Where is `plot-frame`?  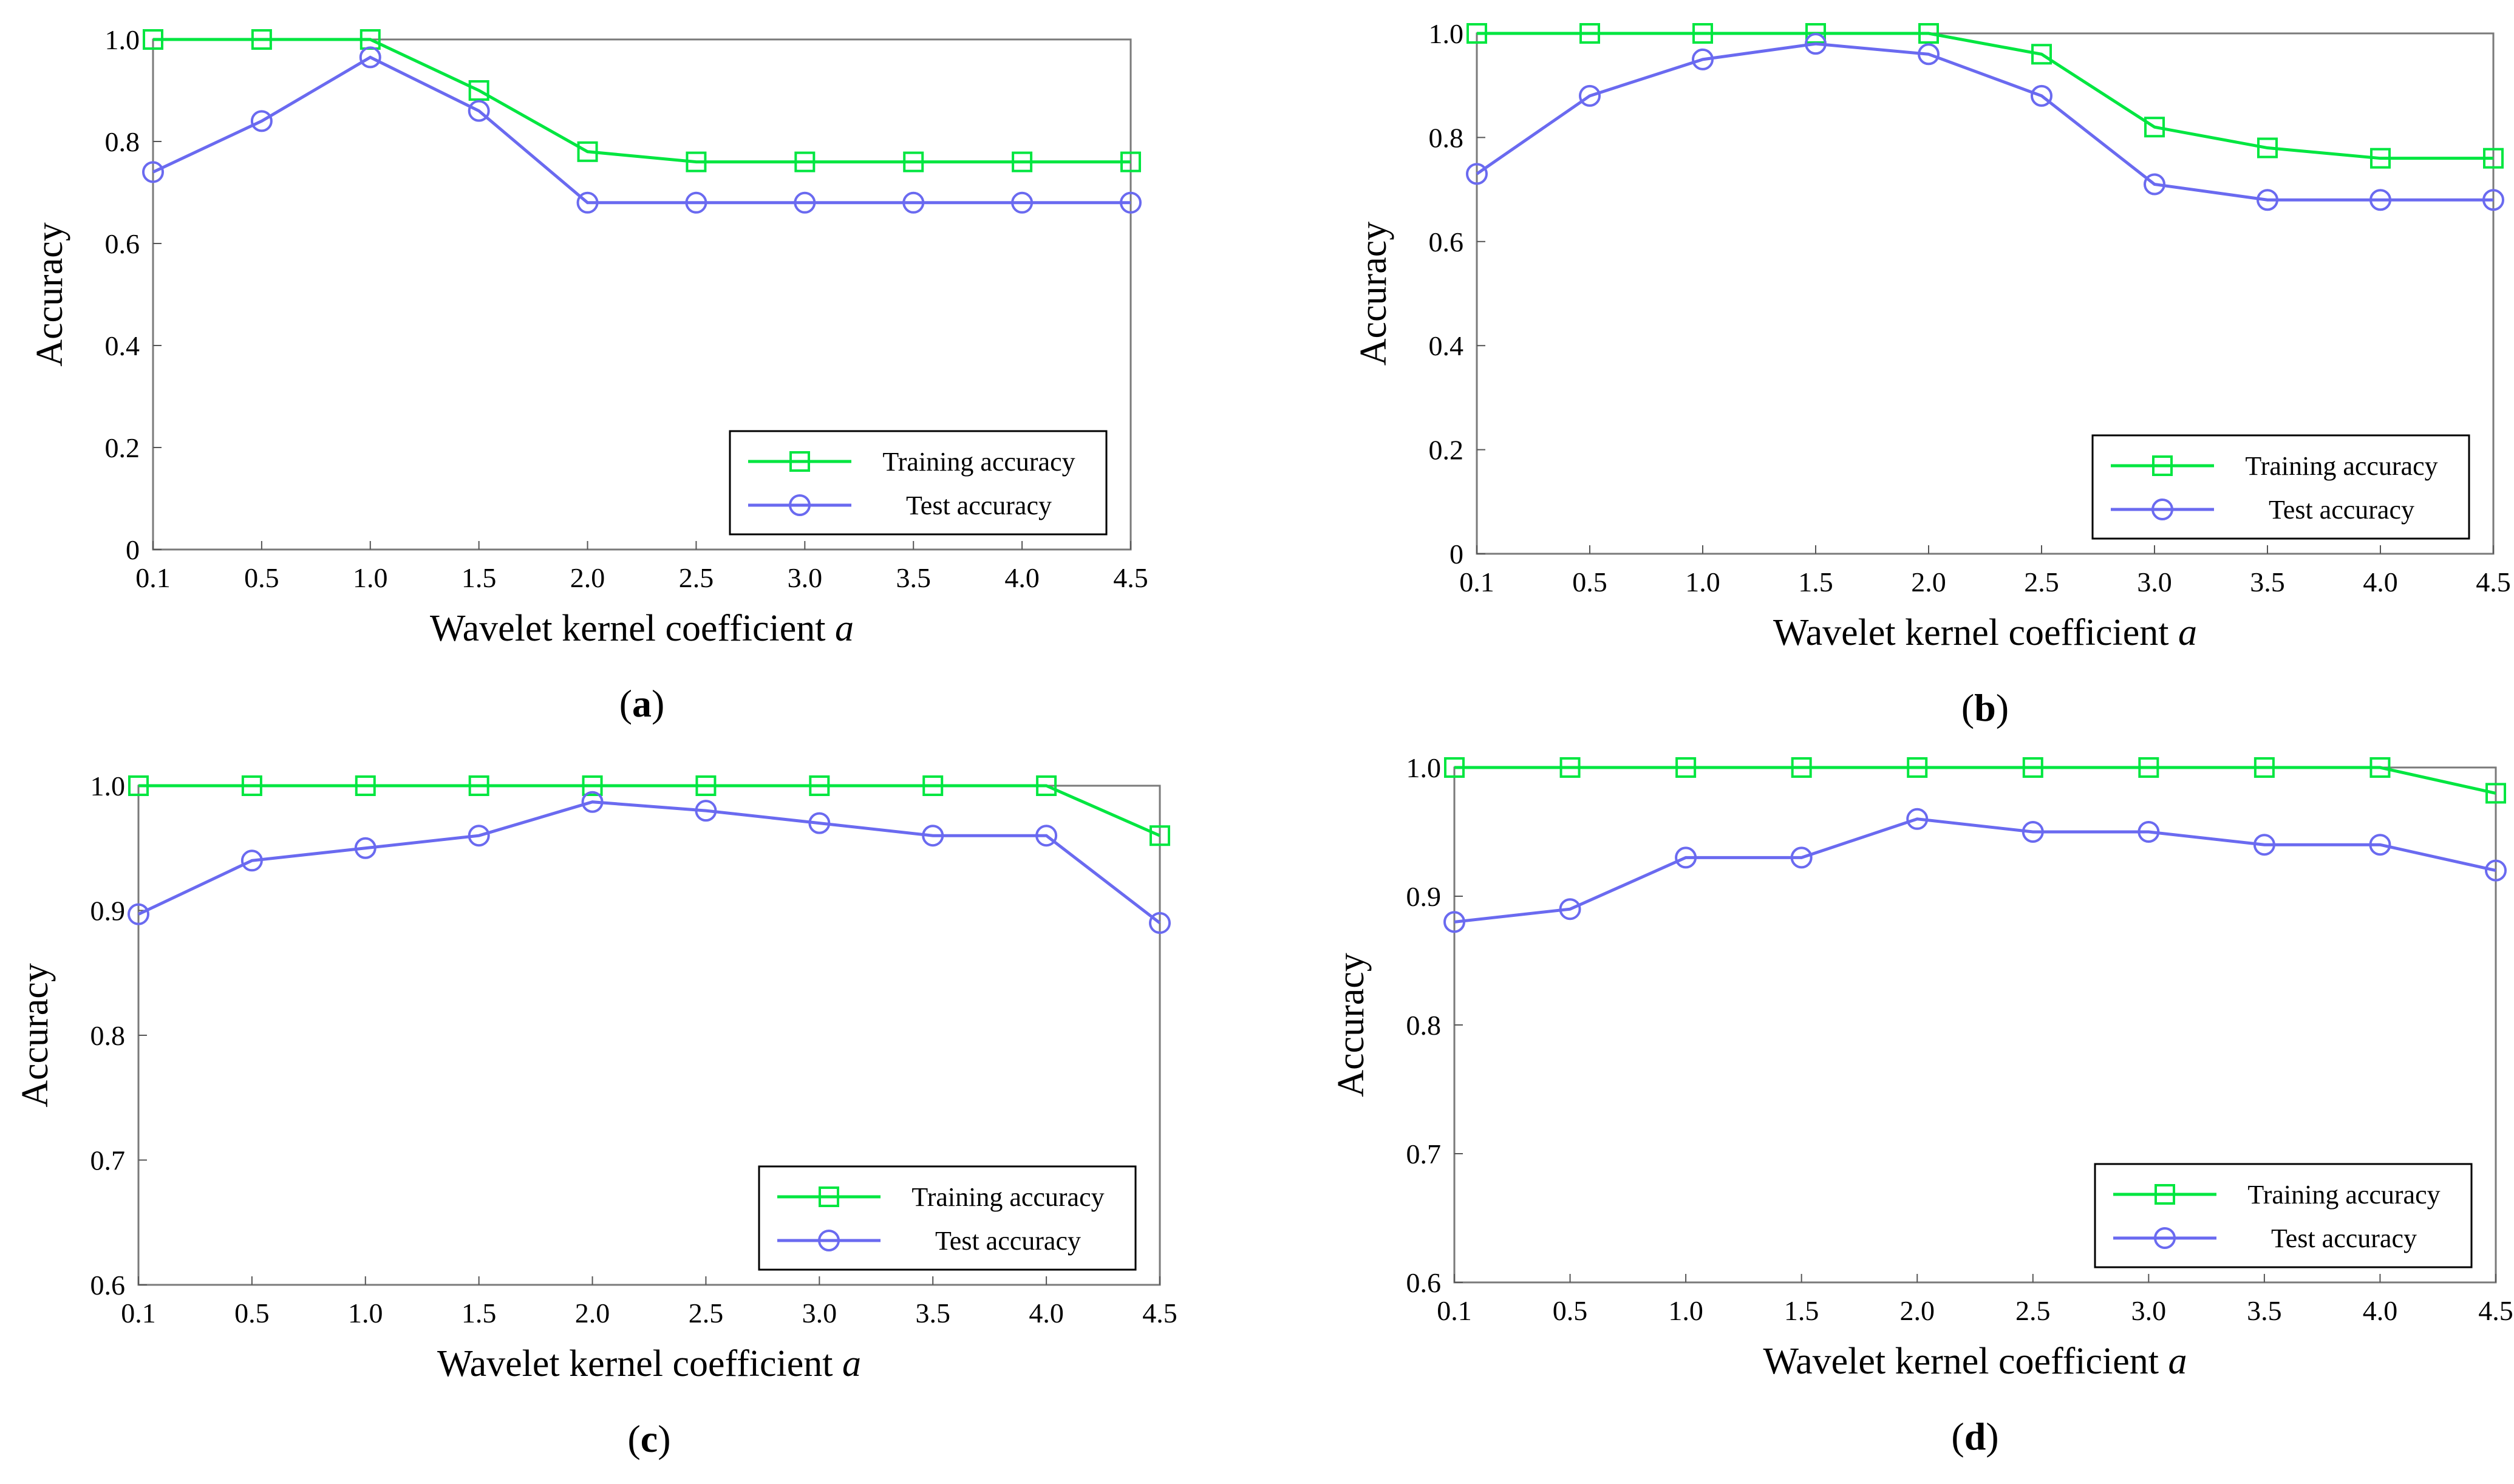 plot-frame is located at coordinates (1985, 293).